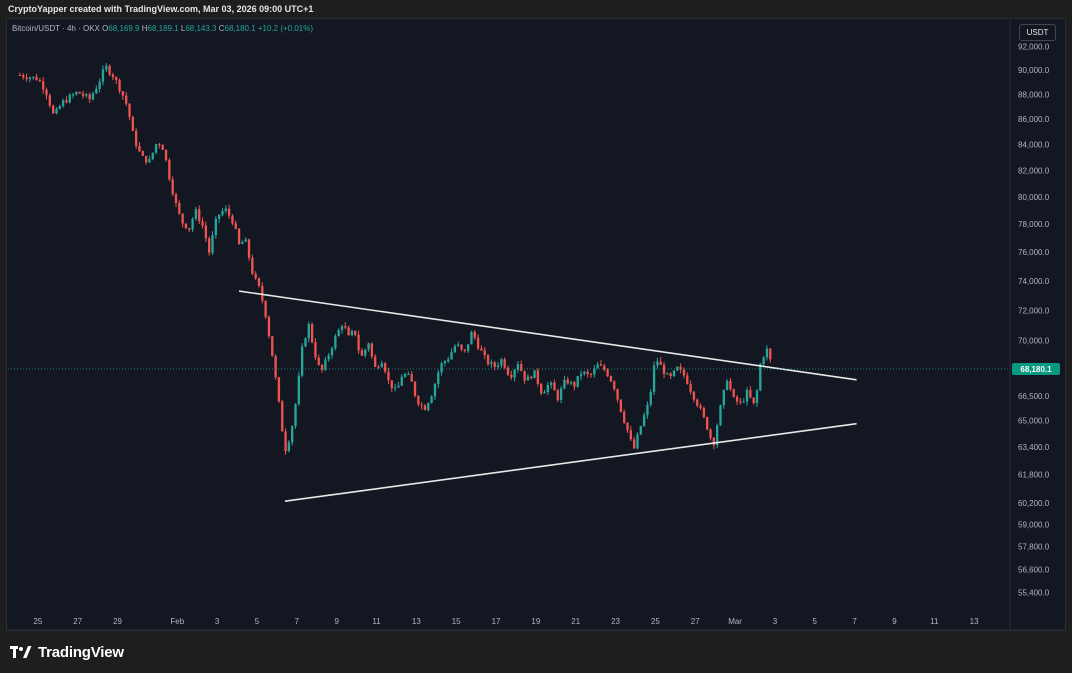 This screenshot has width=1072, height=673. Describe the element at coordinates (117, 621) in the screenshot. I see `time-tick-label: 29` at that location.